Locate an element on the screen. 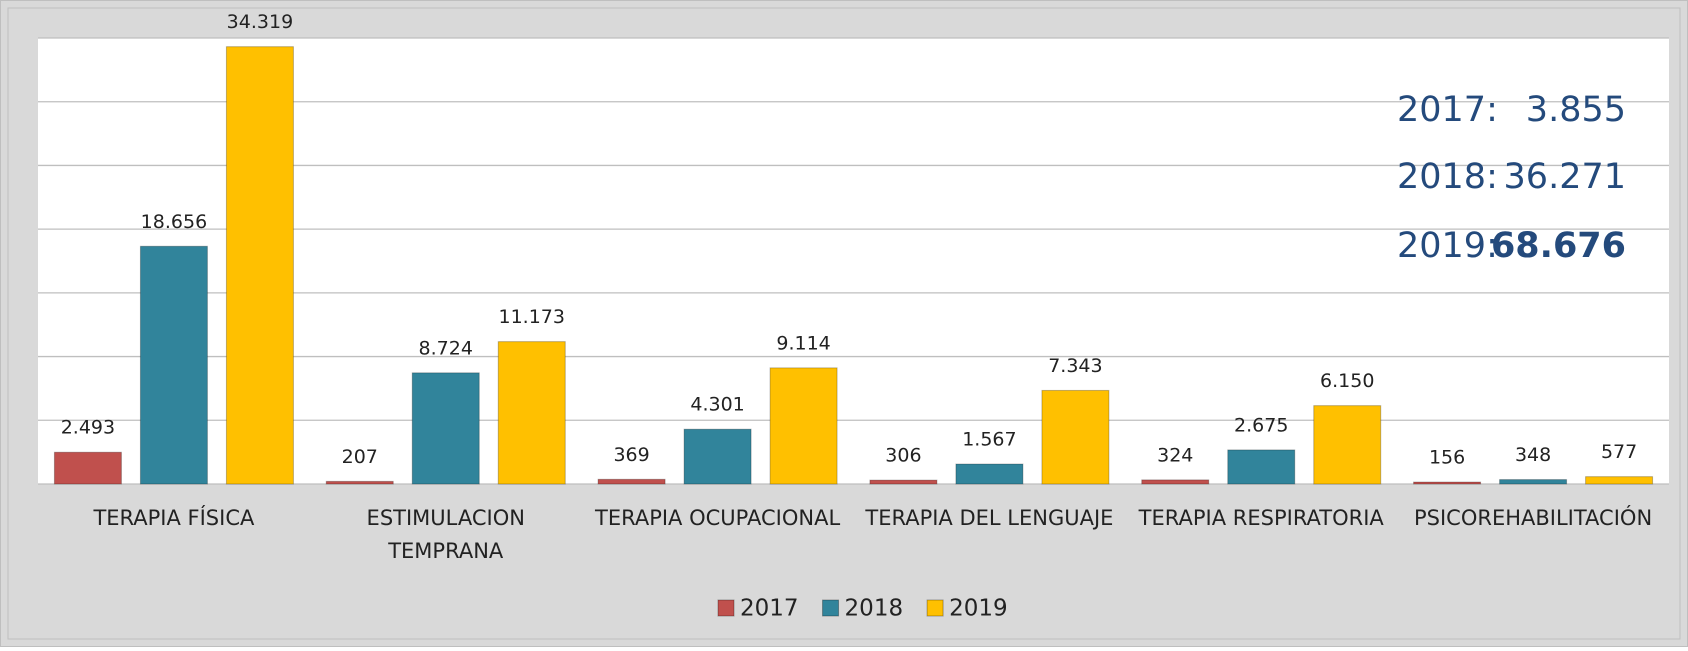 This screenshot has width=1688, height=651. x-tick-label: TERAPIA RESPIRATORIA is located at coordinates (1261, 518).